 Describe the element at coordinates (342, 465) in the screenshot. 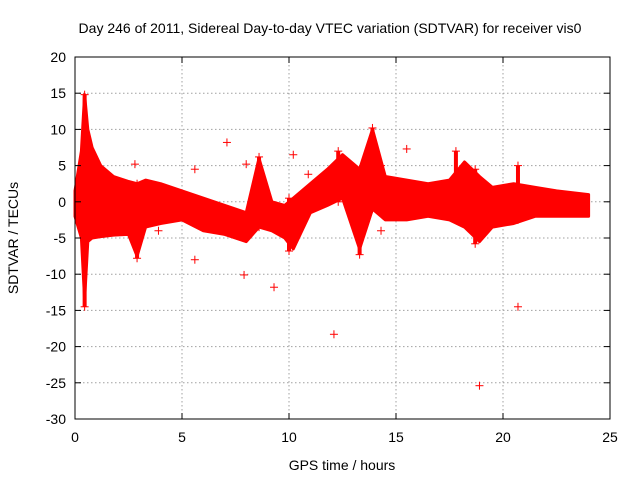

I see `x-axis-label: GPS time / hours` at that location.